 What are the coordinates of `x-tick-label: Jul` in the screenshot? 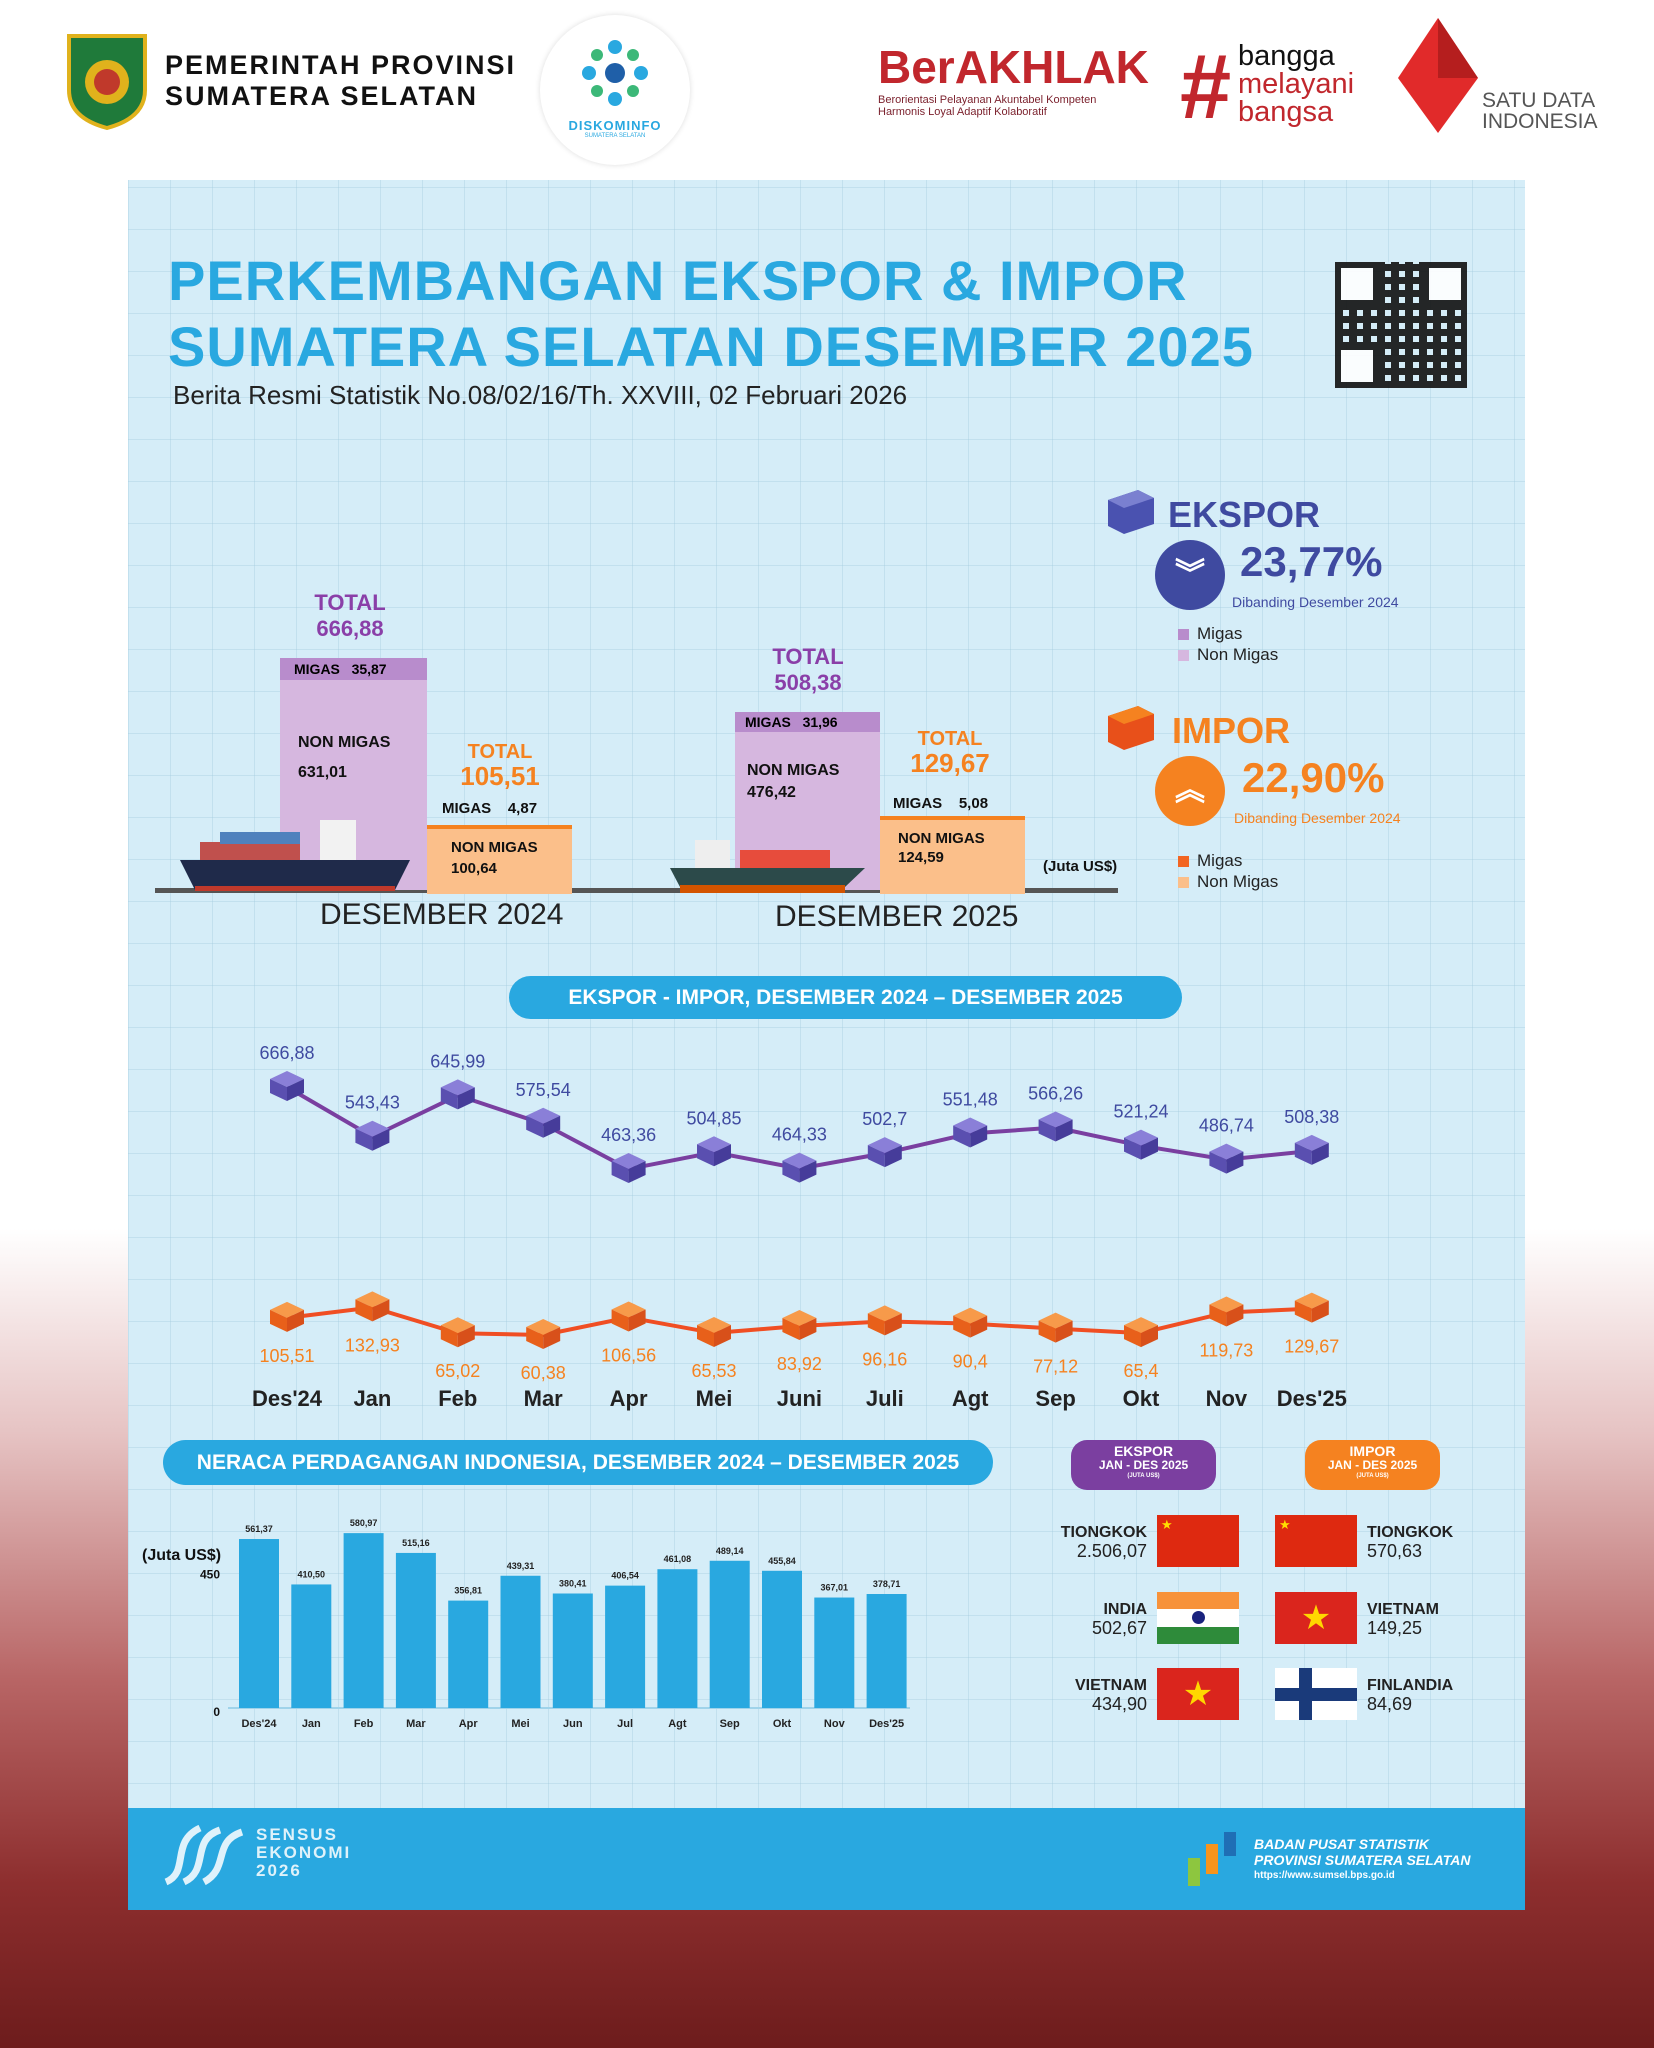 It's located at (625, 1724).